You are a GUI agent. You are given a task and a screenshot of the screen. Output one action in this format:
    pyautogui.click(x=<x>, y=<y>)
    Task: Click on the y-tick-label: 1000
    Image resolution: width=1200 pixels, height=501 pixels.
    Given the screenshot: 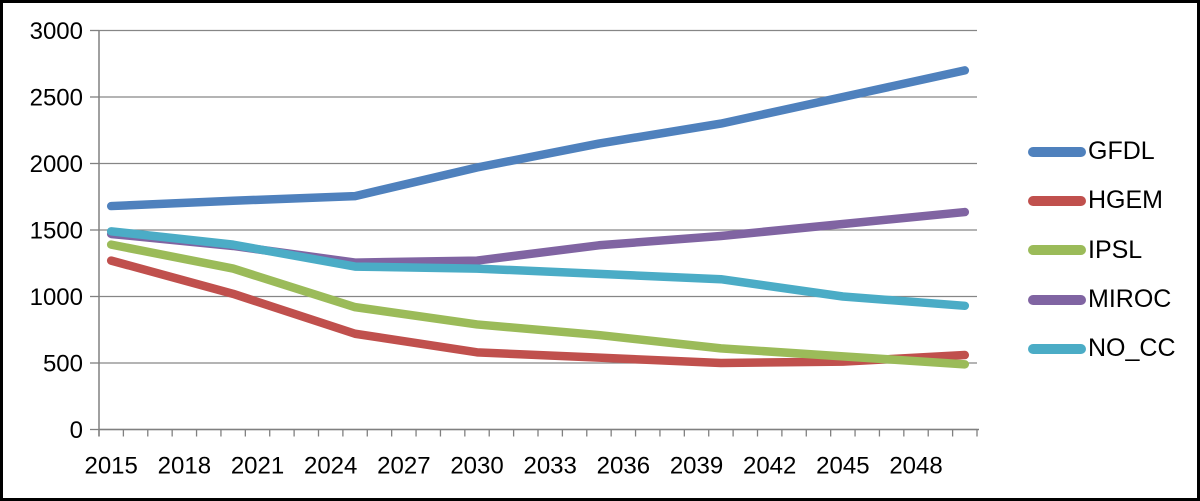 What is the action you would take?
    pyautogui.click(x=56, y=297)
    